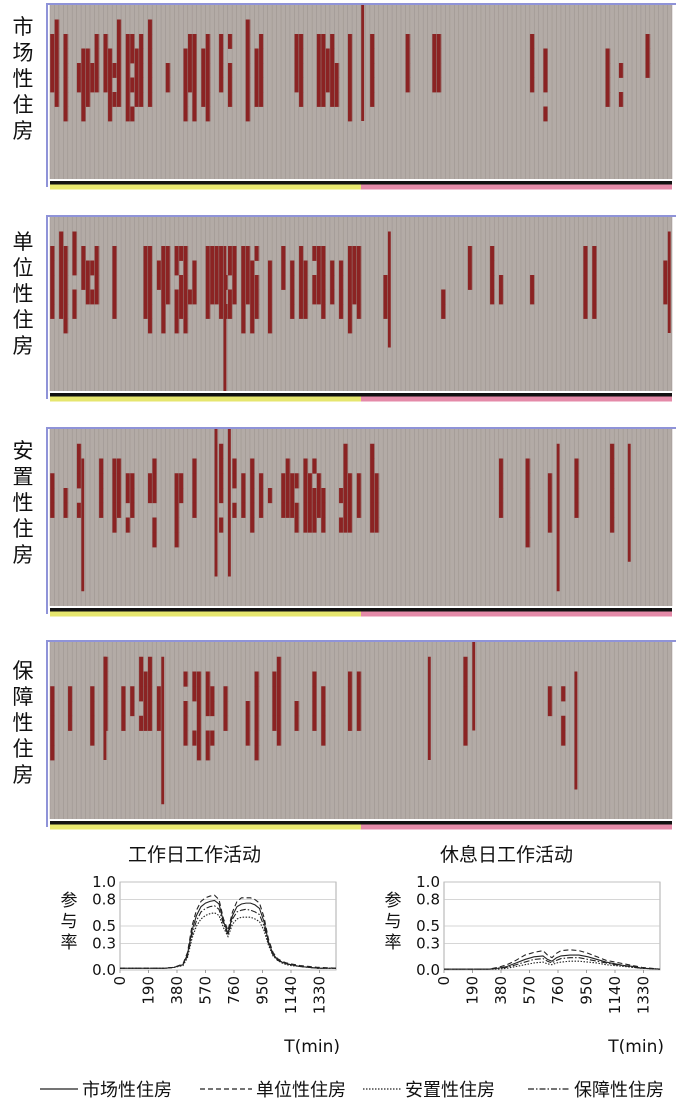 The width and height of the screenshot is (700, 1117). Describe the element at coordinates (23, 79) in the screenshot. I see `panel-label-market: 市场性住房` at that location.